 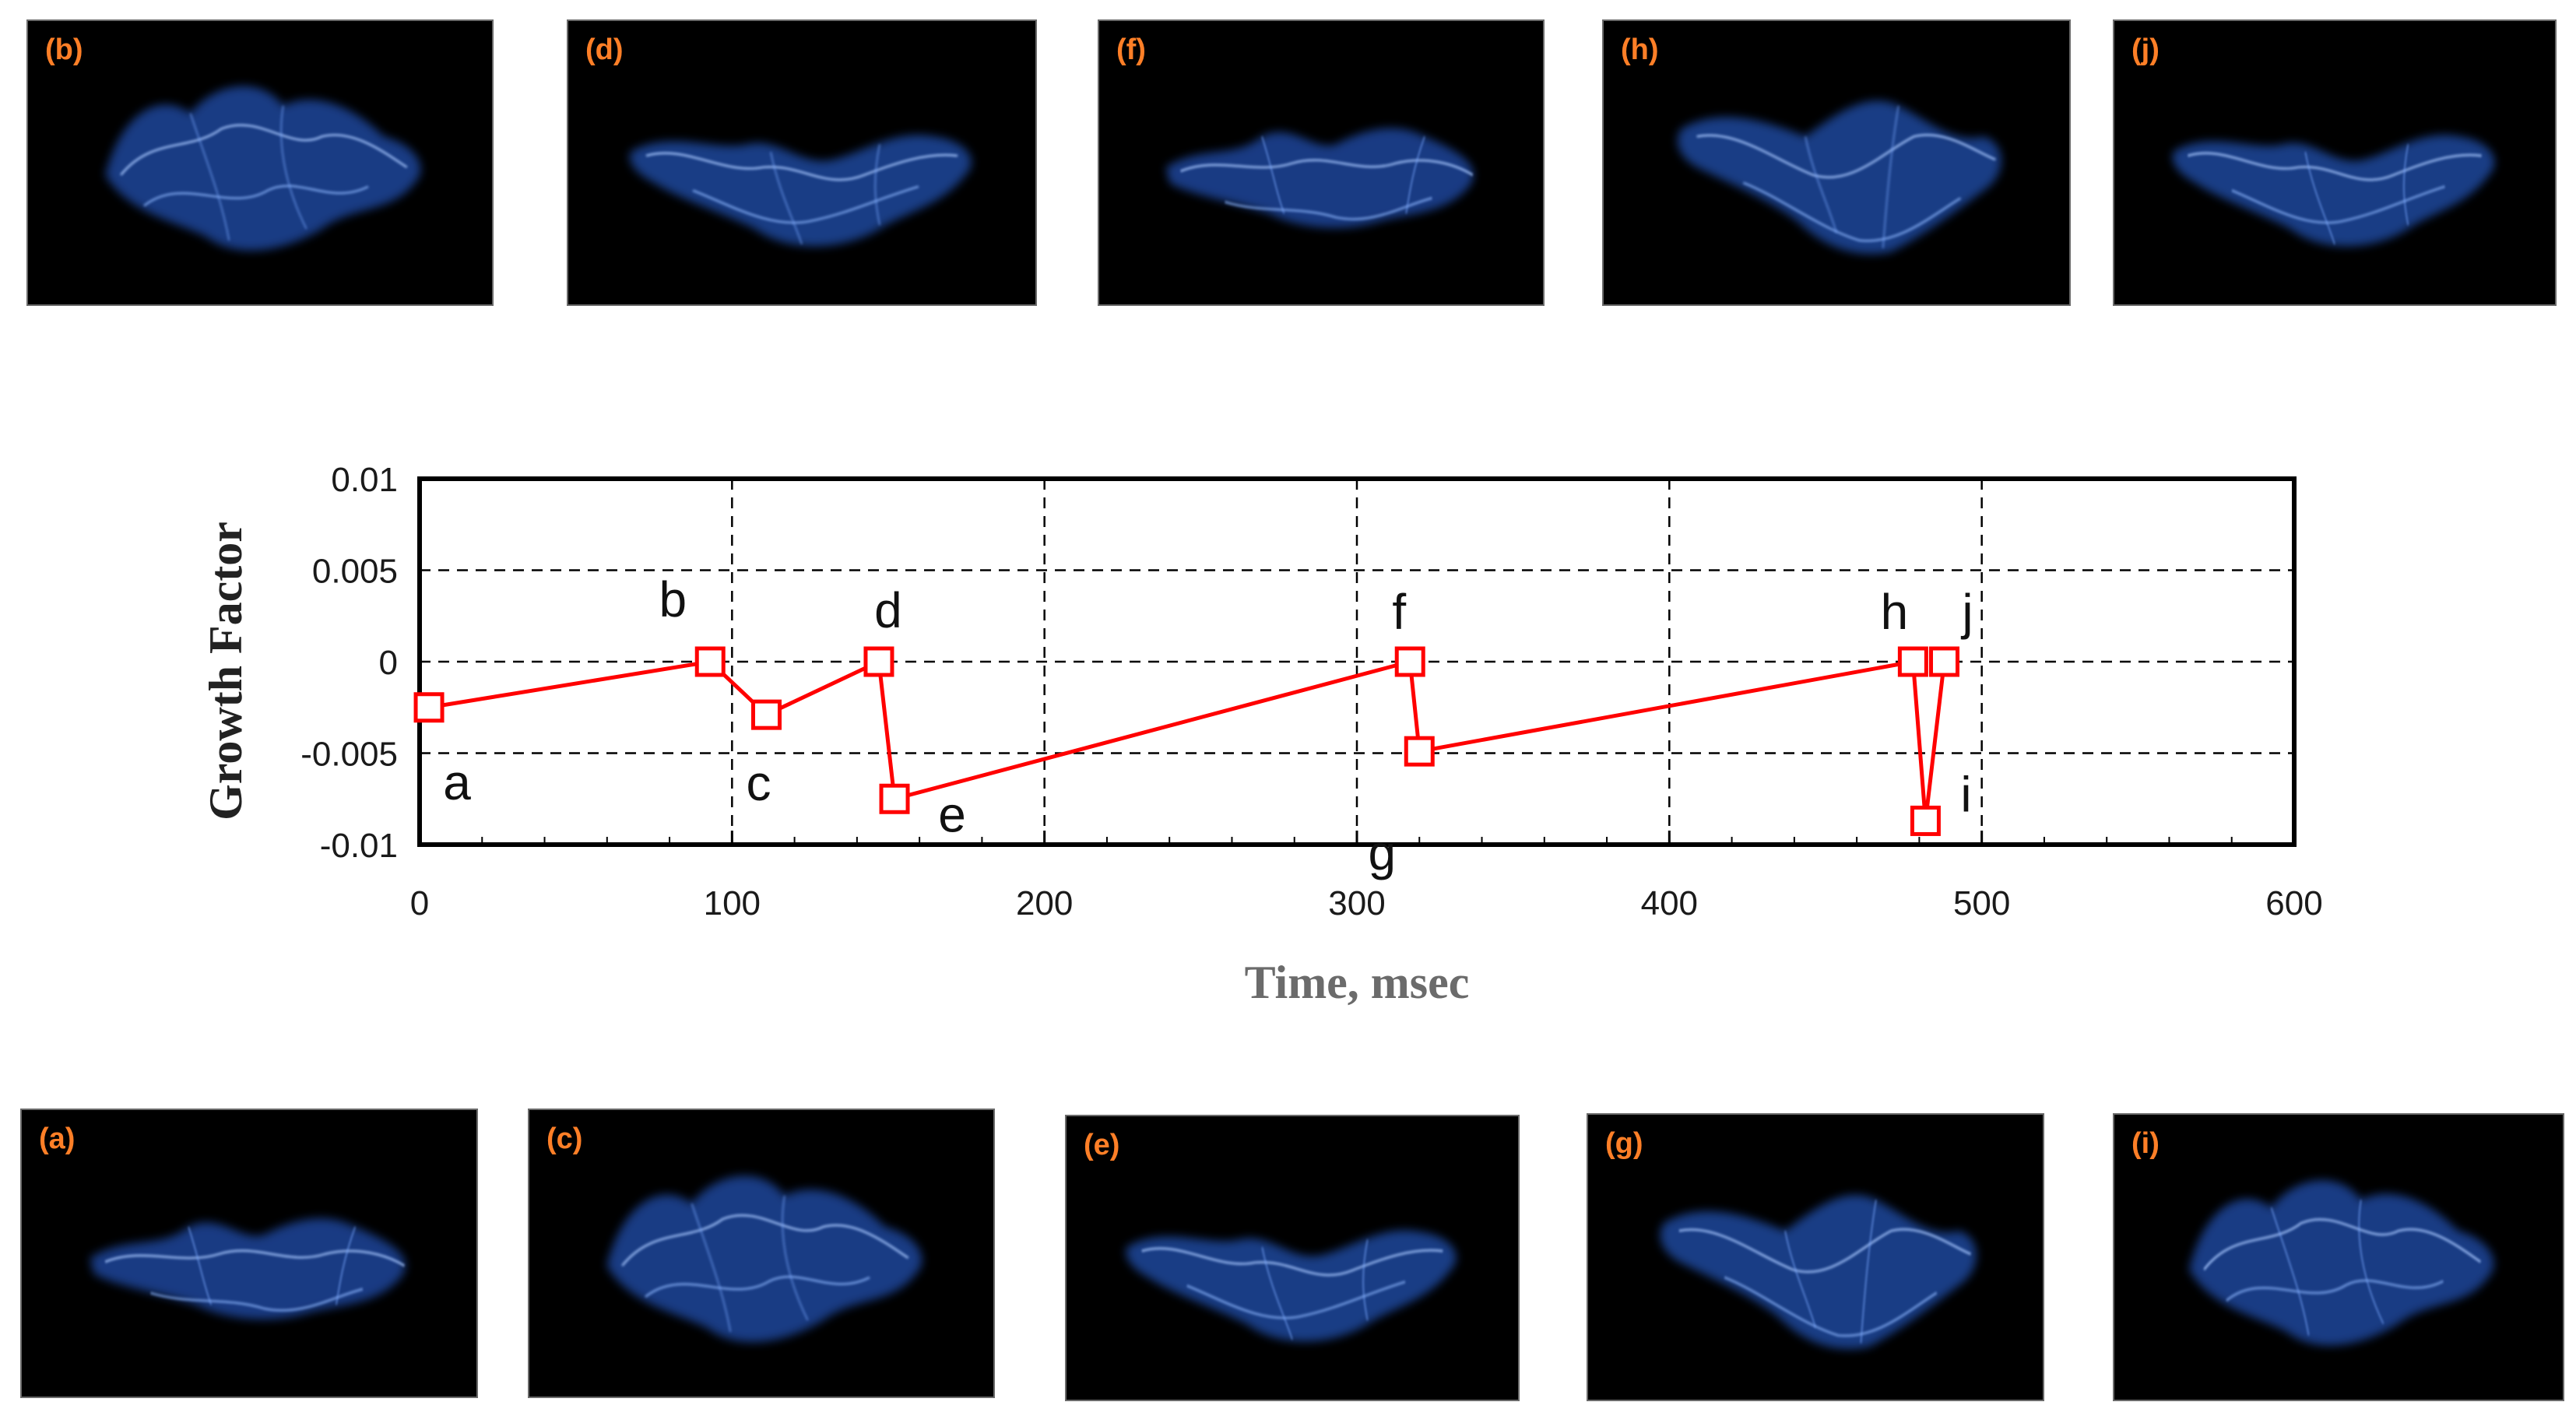 I want to click on y-tick-label: -0.01, so click(x=359, y=846).